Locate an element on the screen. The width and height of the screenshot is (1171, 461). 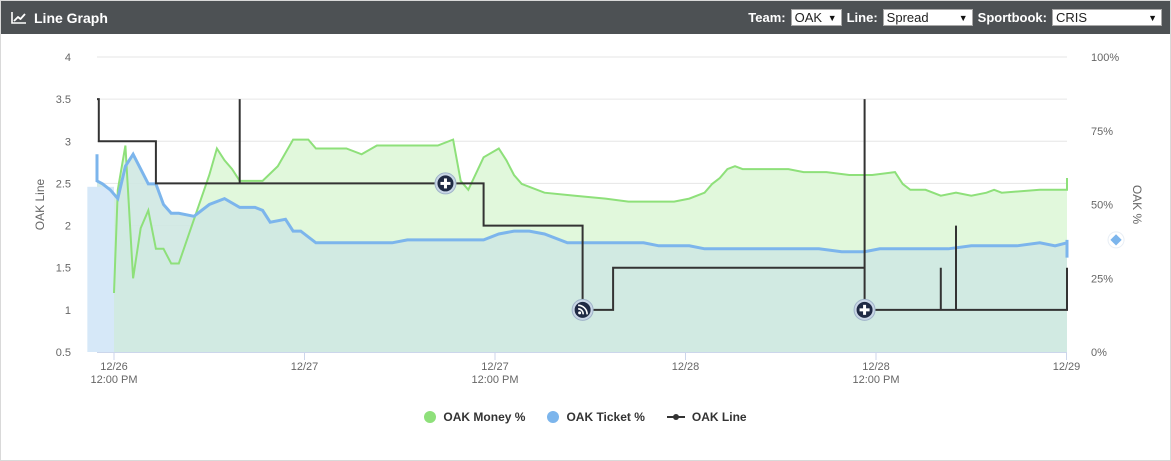
y-tick-label-left: 1.5 is located at coordinates (63, 269).